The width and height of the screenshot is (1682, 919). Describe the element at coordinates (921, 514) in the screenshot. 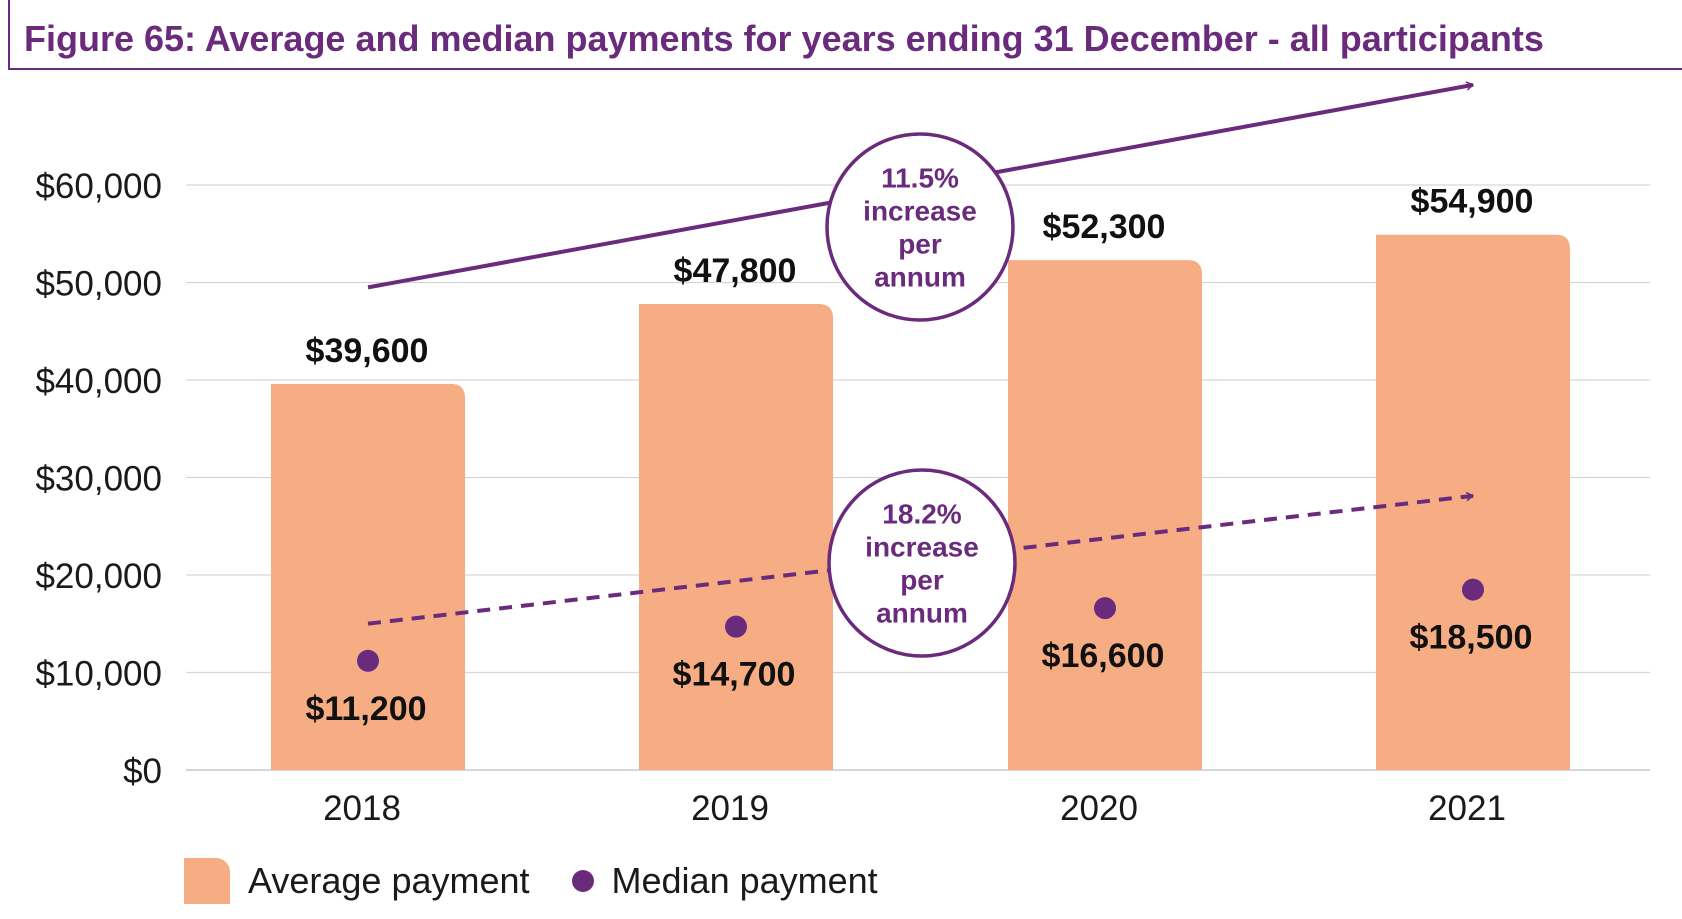

I see `growth-annotation-text: 18.2%` at that location.